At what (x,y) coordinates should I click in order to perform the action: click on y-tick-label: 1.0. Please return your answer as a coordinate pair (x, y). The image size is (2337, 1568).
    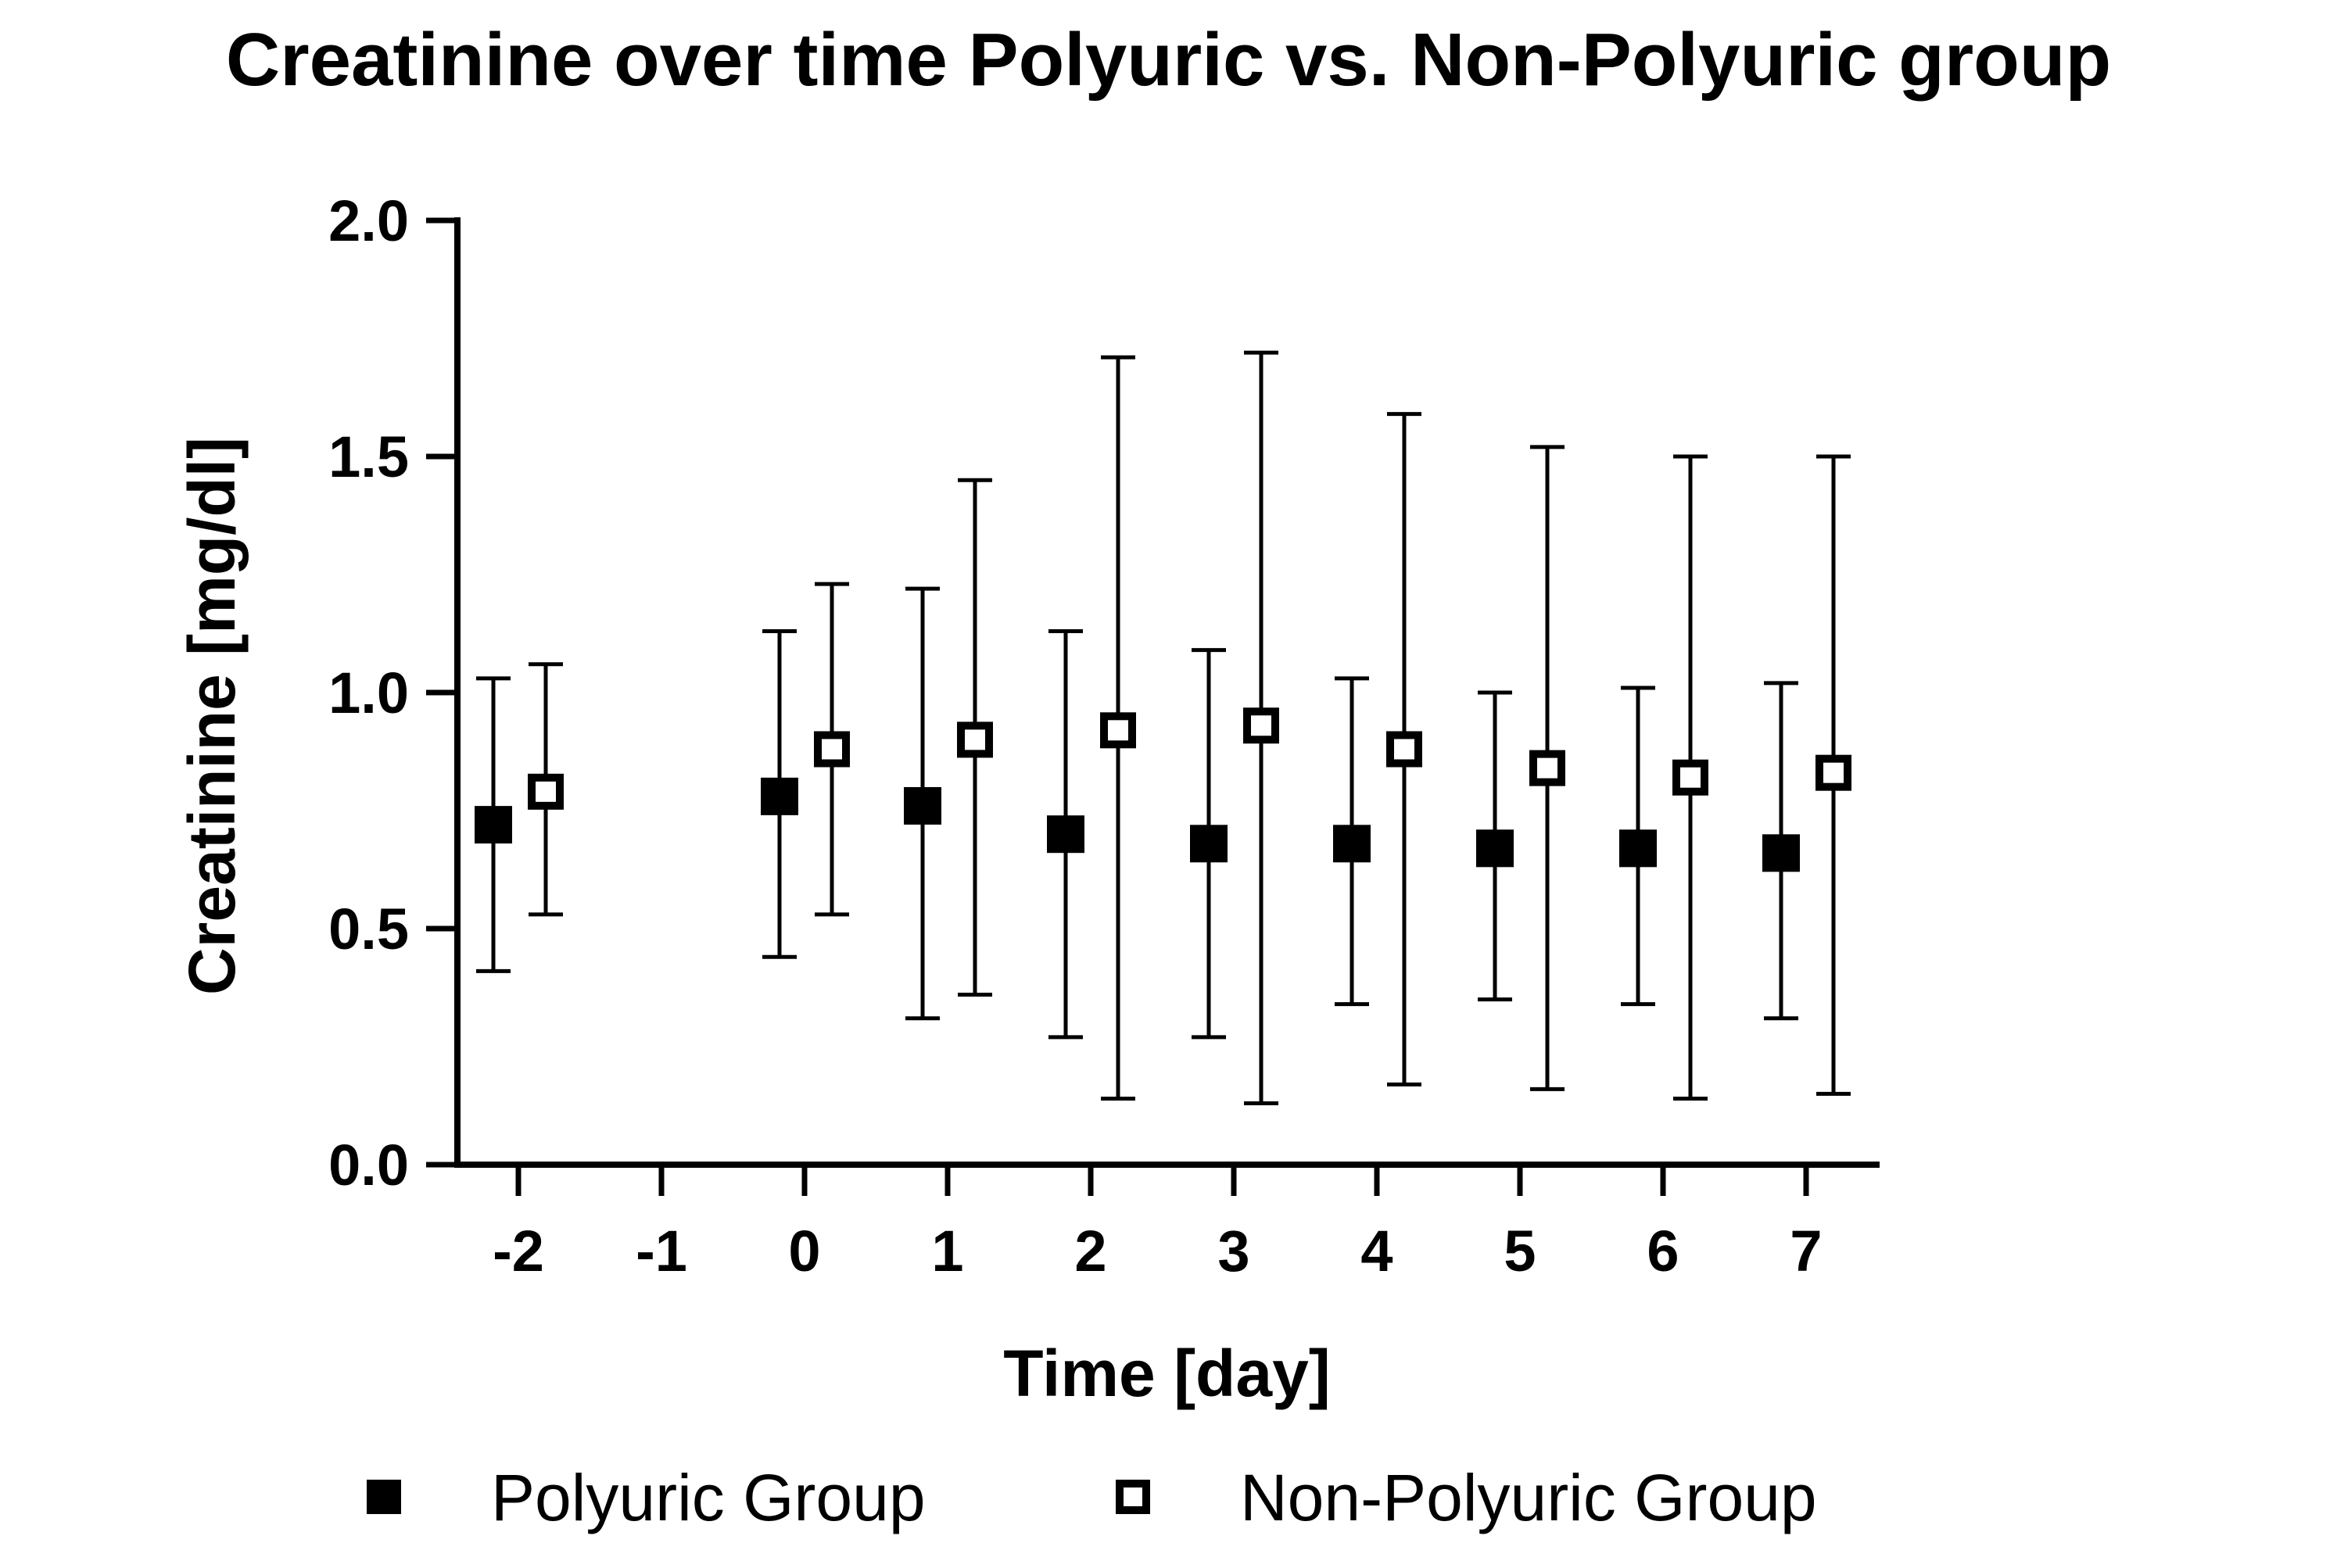
    Looking at the image, I should click on (369, 692).